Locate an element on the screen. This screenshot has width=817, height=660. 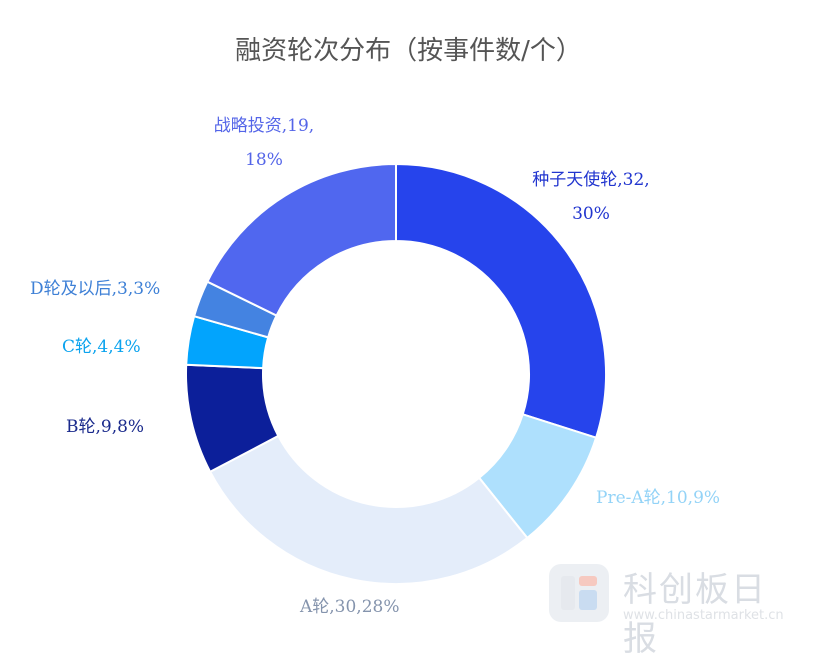
slice-label-line2: 18% is located at coordinates (264, 160).